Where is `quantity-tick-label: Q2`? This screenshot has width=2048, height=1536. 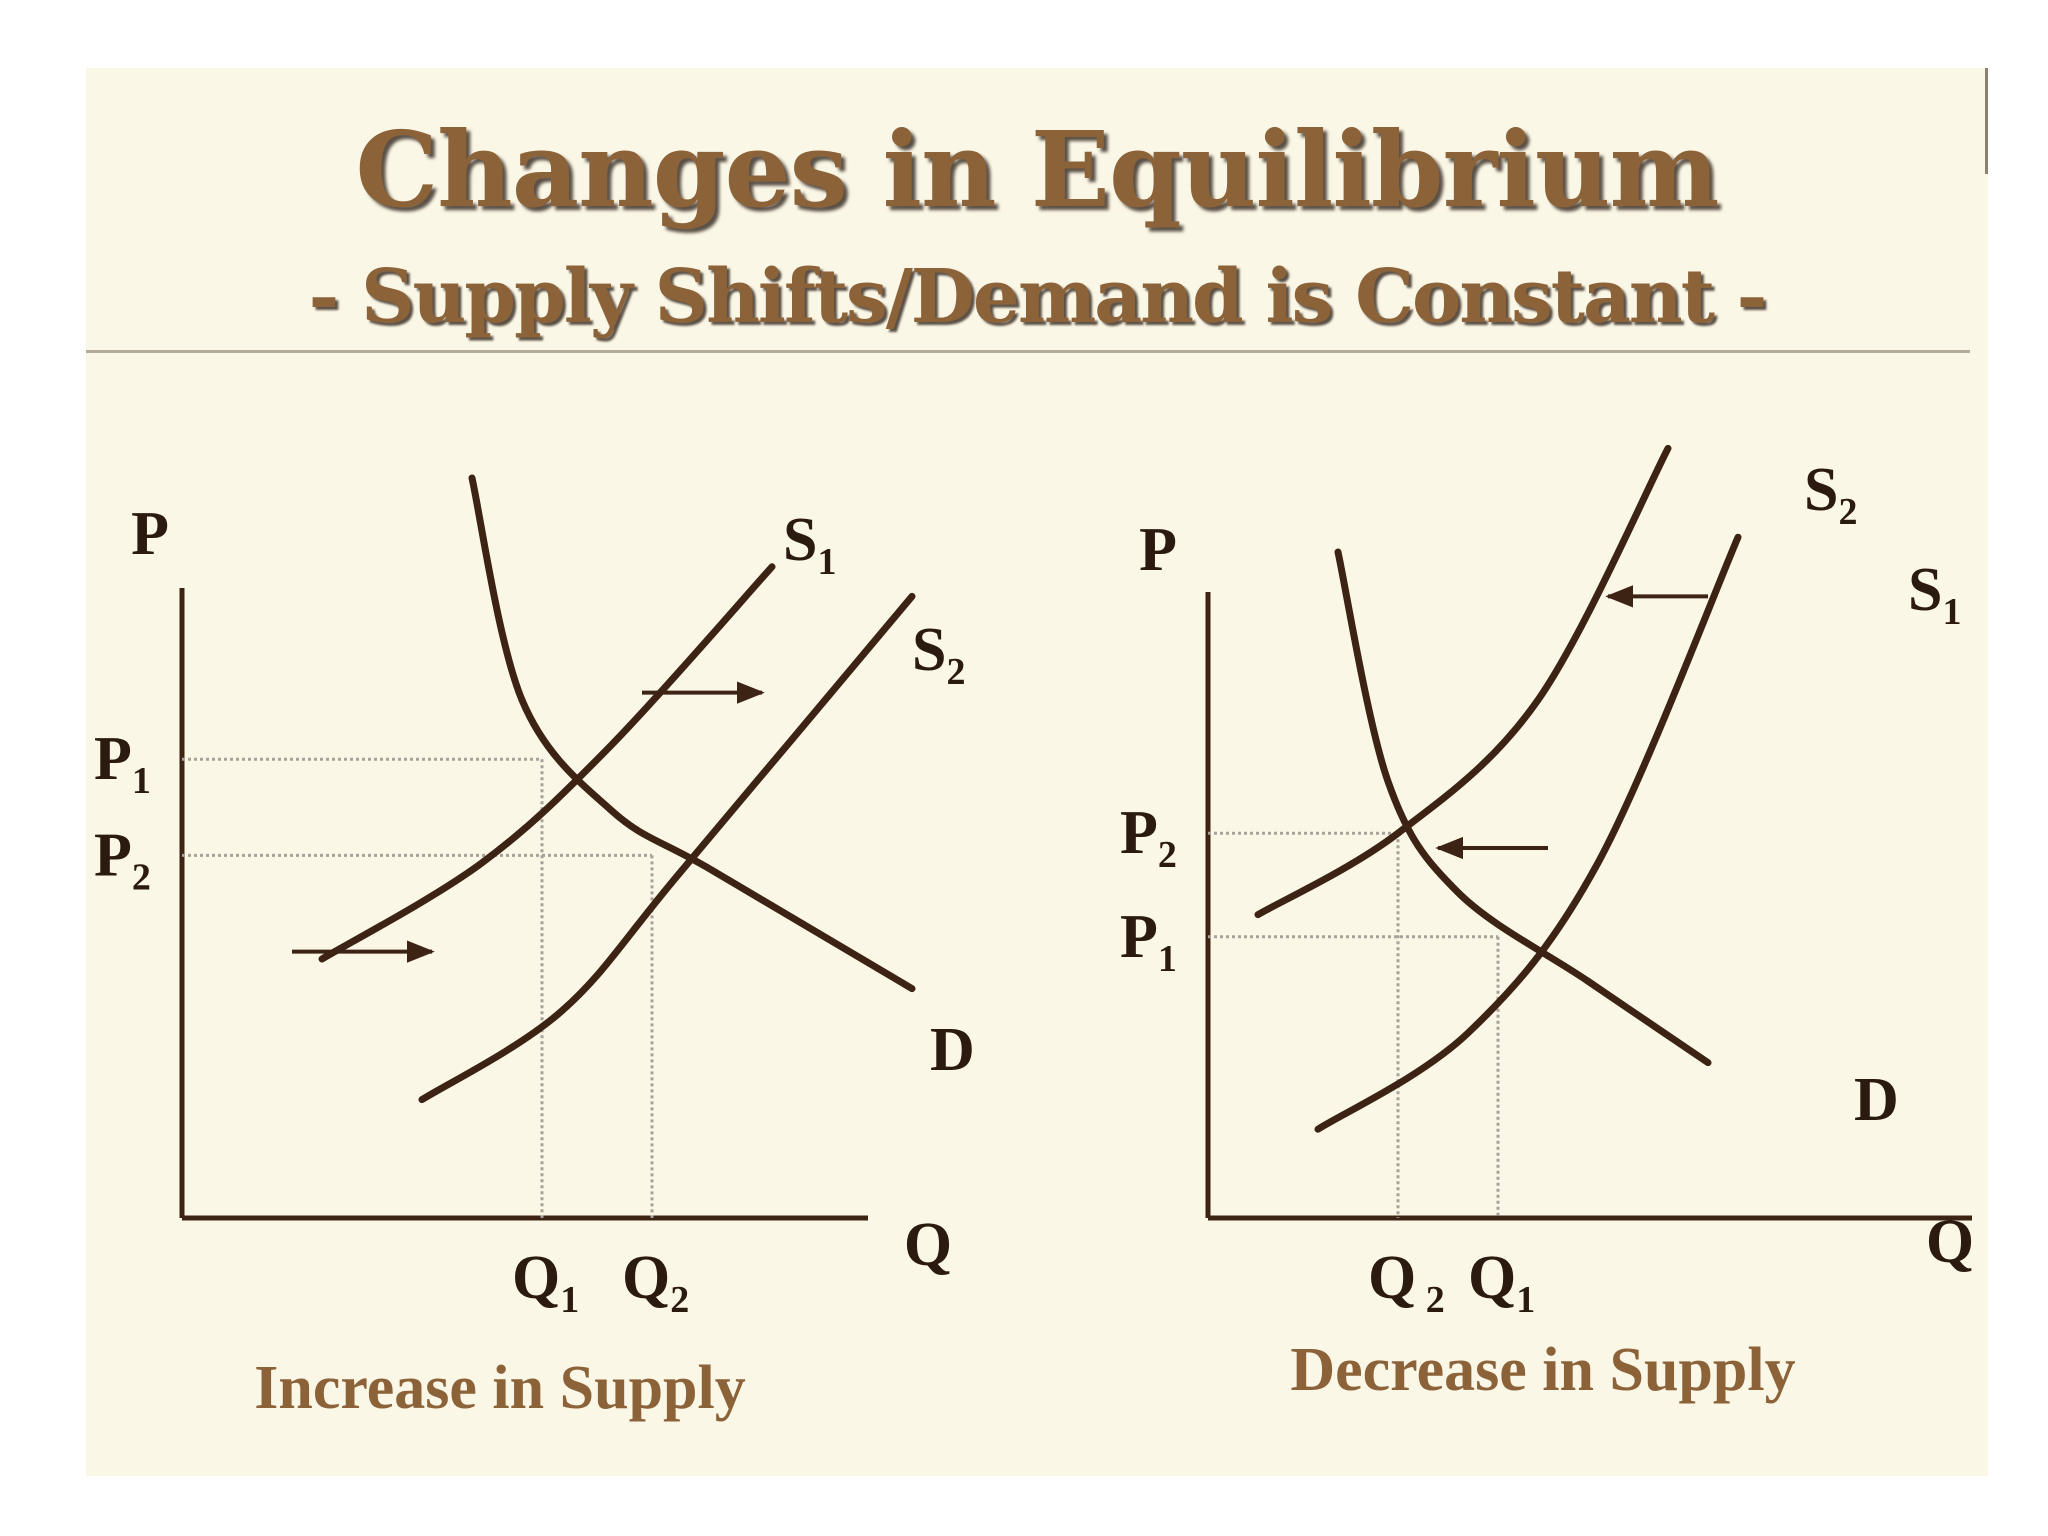
quantity-tick-label: Q2 is located at coordinates (655, 1282).